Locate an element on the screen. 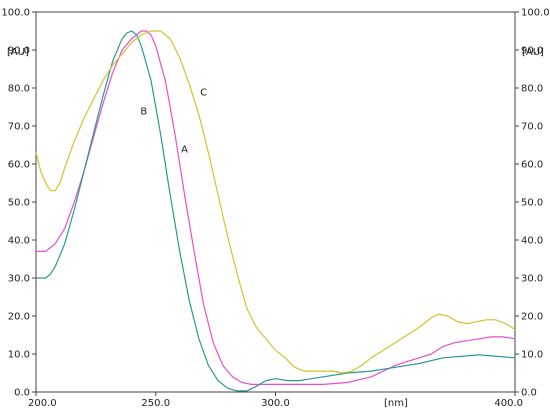  y-tick-label-left: 50.0 is located at coordinates (19, 203).